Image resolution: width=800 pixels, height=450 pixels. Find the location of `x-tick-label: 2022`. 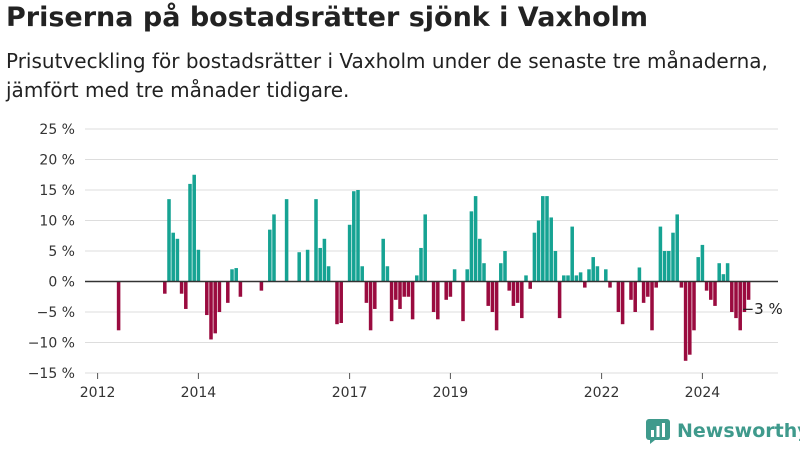

x-tick-label: 2022 is located at coordinates (602, 393).